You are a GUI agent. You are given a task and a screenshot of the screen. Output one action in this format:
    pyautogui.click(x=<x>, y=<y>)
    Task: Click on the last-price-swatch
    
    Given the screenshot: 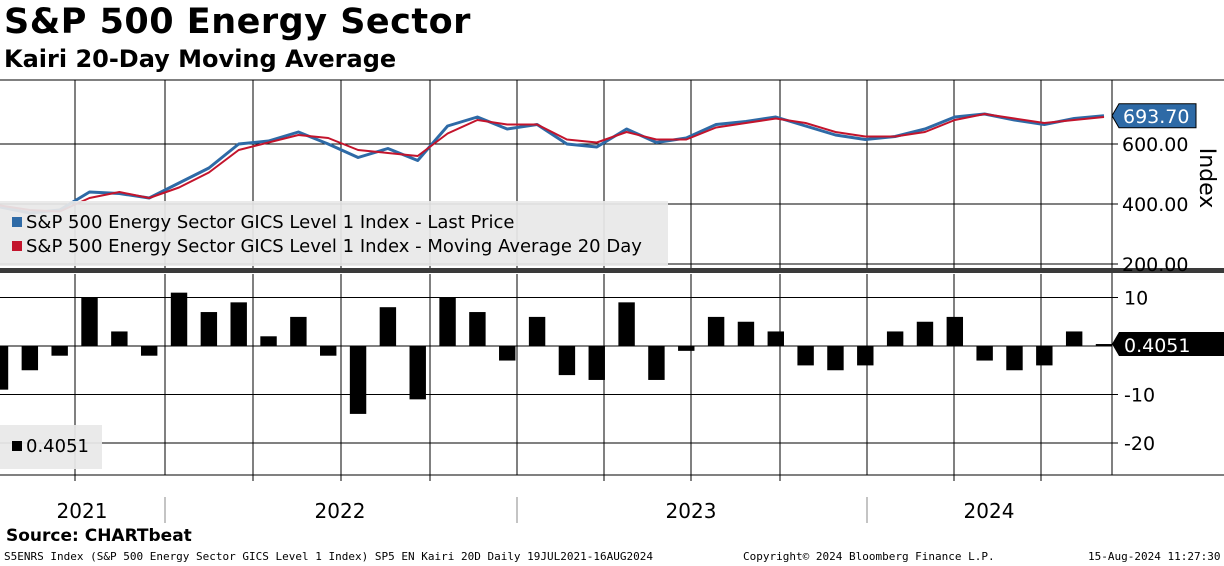 What is the action you would take?
    pyautogui.click(x=17, y=222)
    